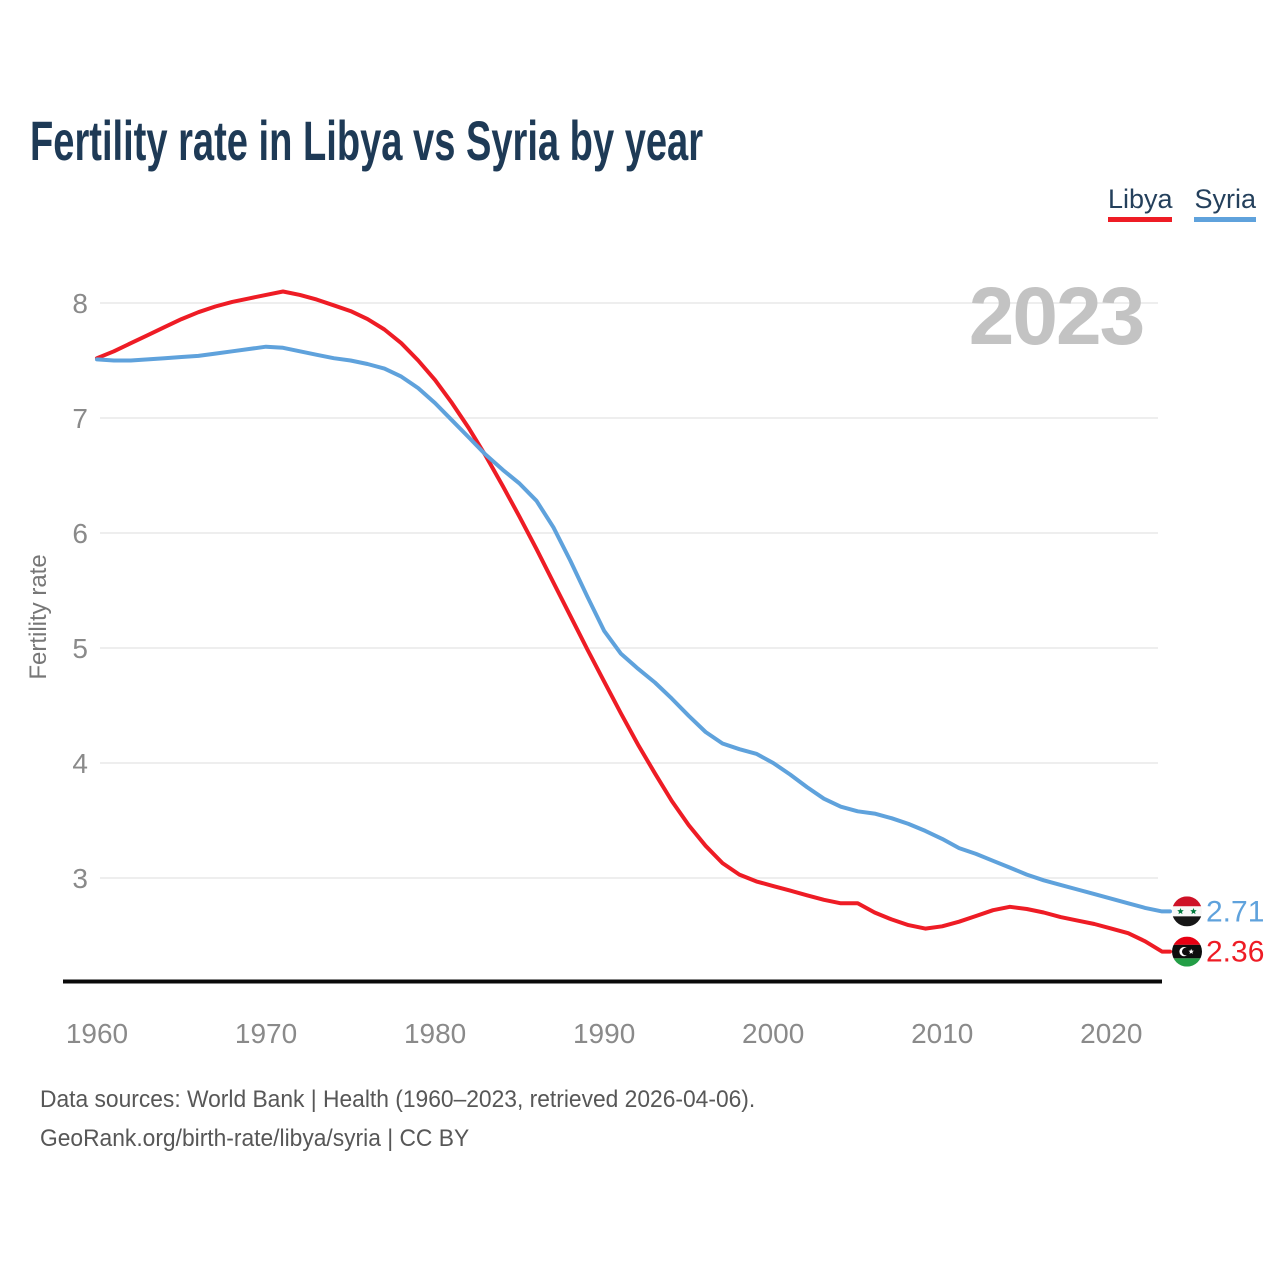  What do you see at coordinates (80, 763) in the screenshot?
I see `y-tick-label: 4` at bounding box center [80, 763].